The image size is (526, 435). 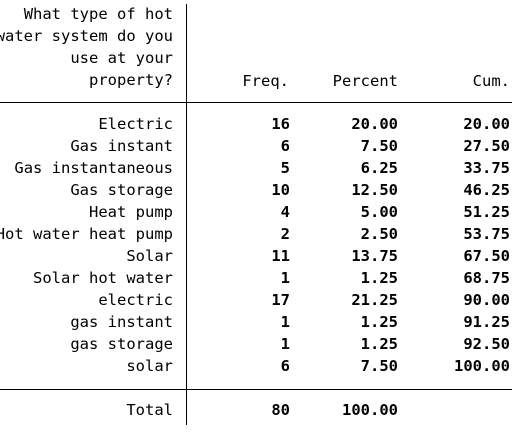 What do you see at coordinates (486, 234) in the screenshot?
I see `row-cum: 53.75` at bounding box center [486, 234].